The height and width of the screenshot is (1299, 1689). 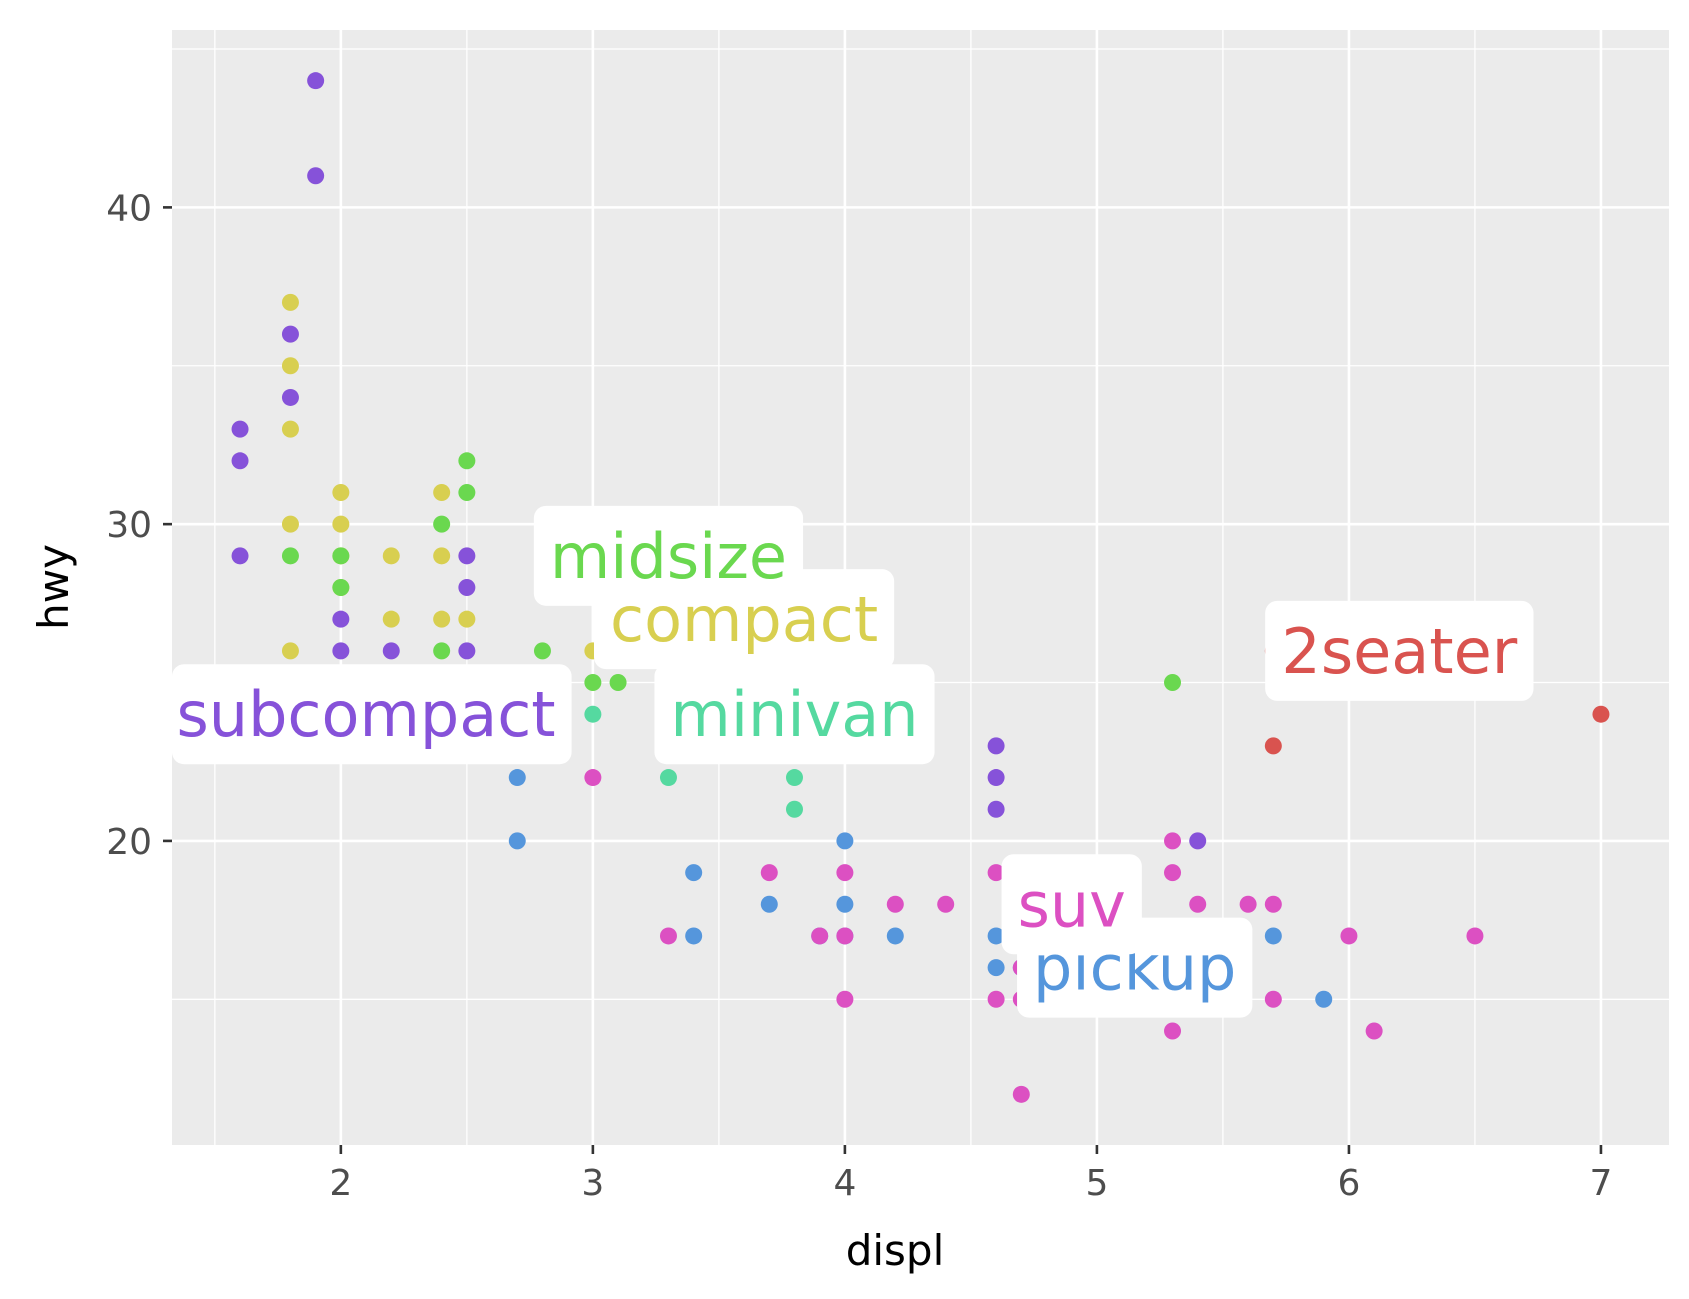 I want to click on x-tick-label: 4, so click(x=844, y=1183).